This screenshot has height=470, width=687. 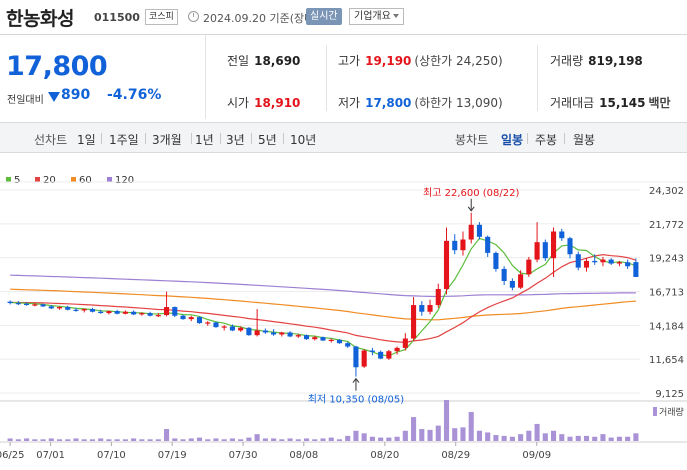 What do you see at coordinates (167, 140) in the screenshot?
I see `period-3m: 3개월` at bounding box center [167, 140].